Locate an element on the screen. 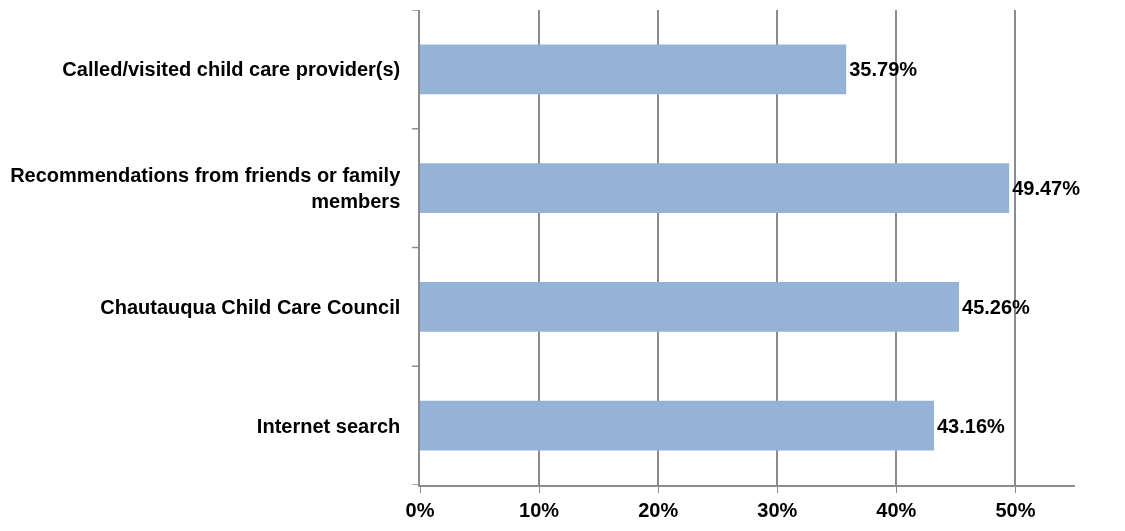  data-label: 35.79% is located at coordinates (883, 69).